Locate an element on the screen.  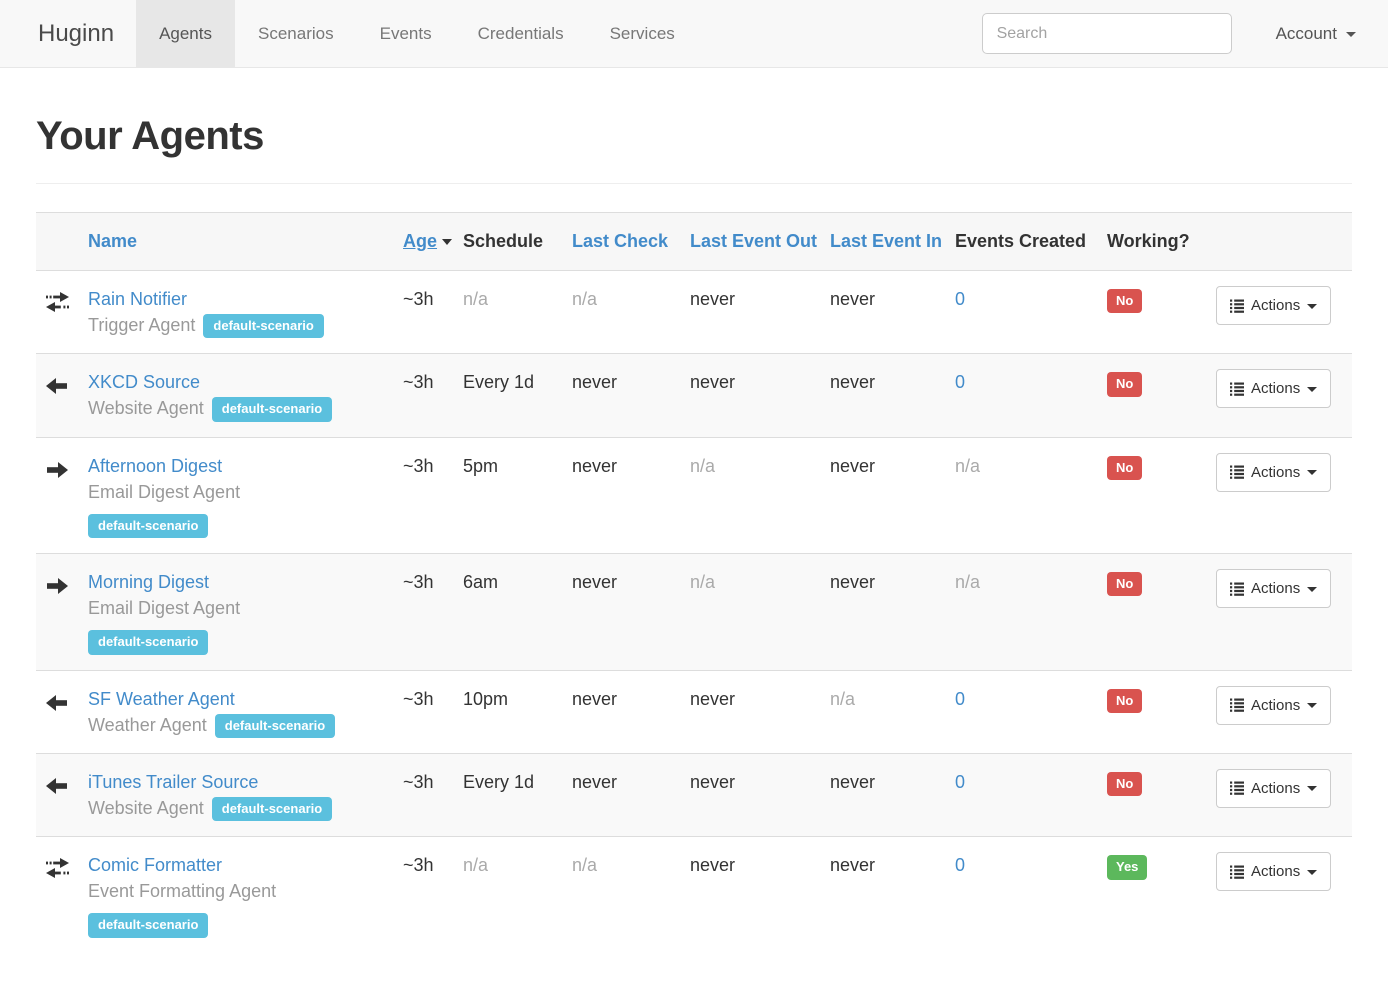
search-input is located at coordinates (1106, 33).